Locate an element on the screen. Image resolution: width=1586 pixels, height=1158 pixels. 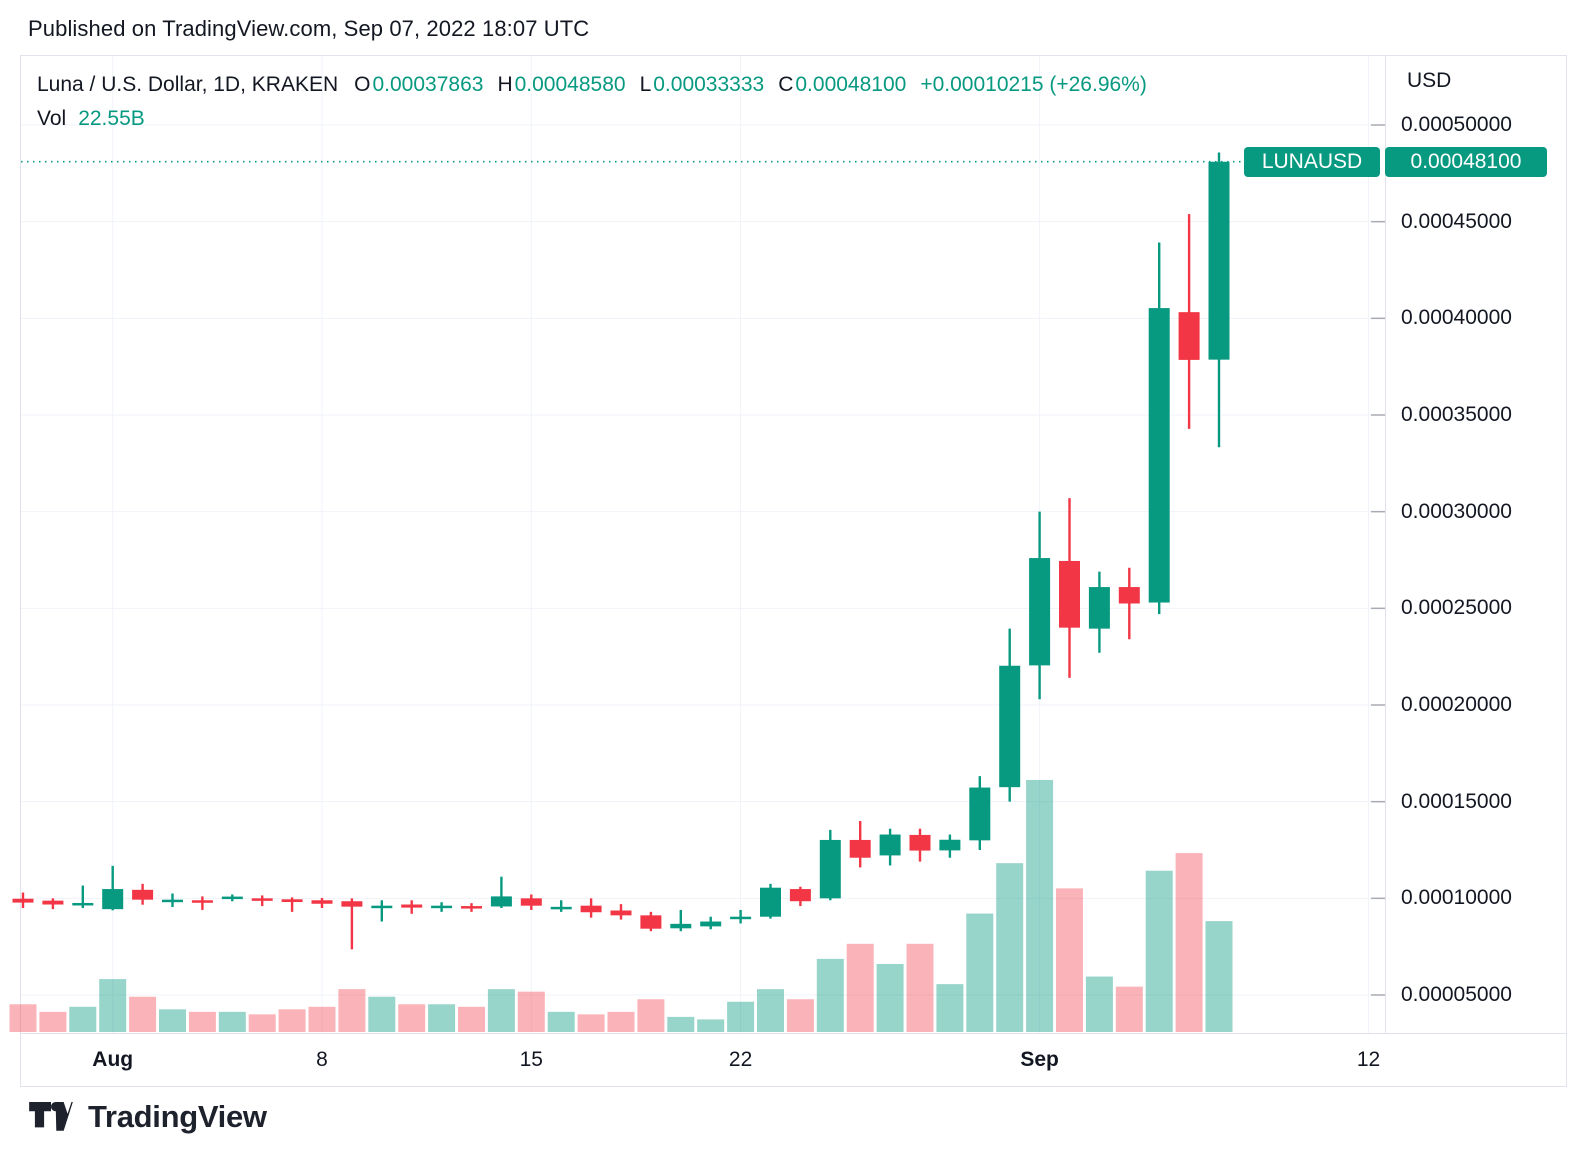
tradingview-logo-text: TradingView is located at coordinates (177, 1116).